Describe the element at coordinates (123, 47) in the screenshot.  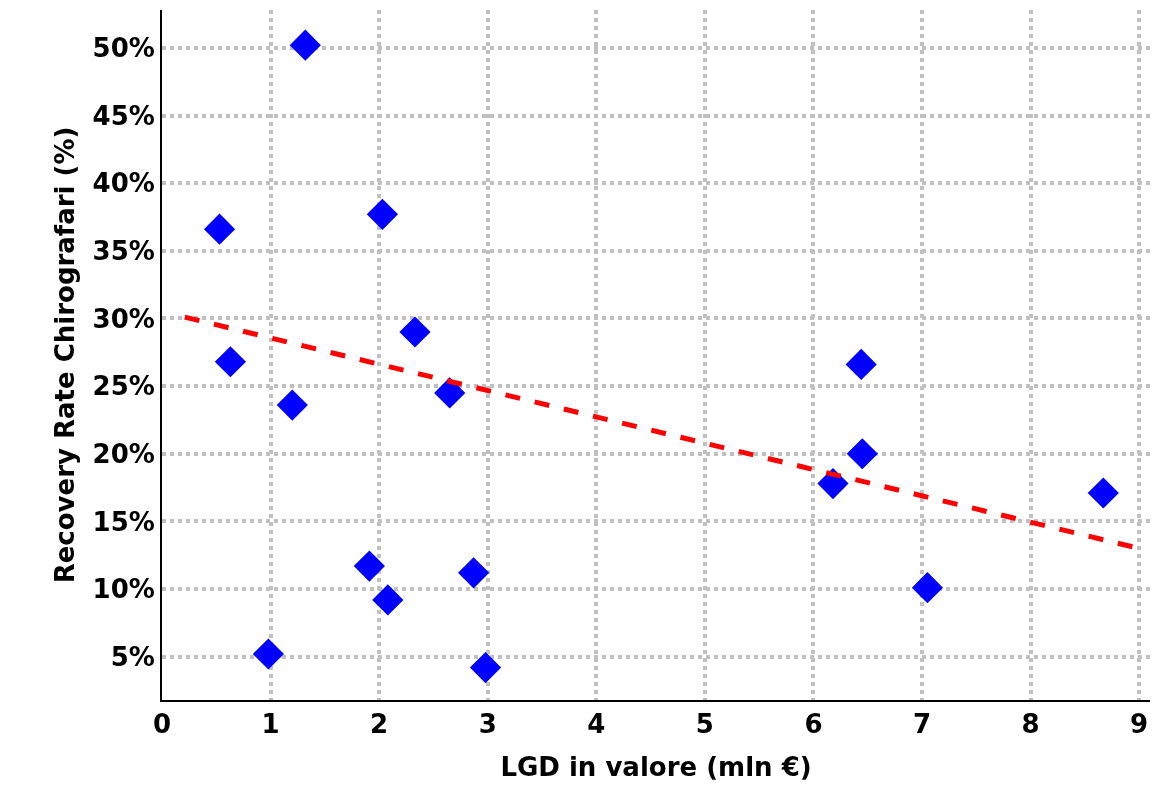
I see `y-tick-label: 50%` at that location.